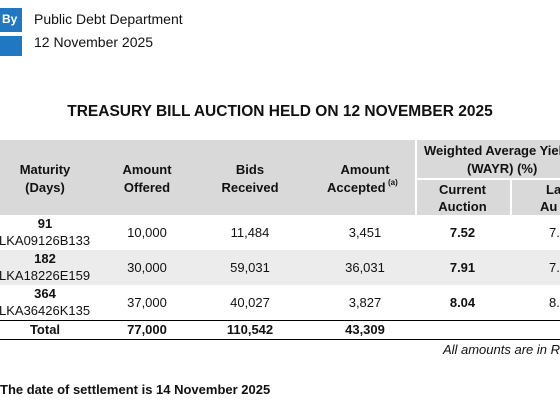 This screenshot has height=416, width=560. I want to click on col-header: Current, so click(462, 189).